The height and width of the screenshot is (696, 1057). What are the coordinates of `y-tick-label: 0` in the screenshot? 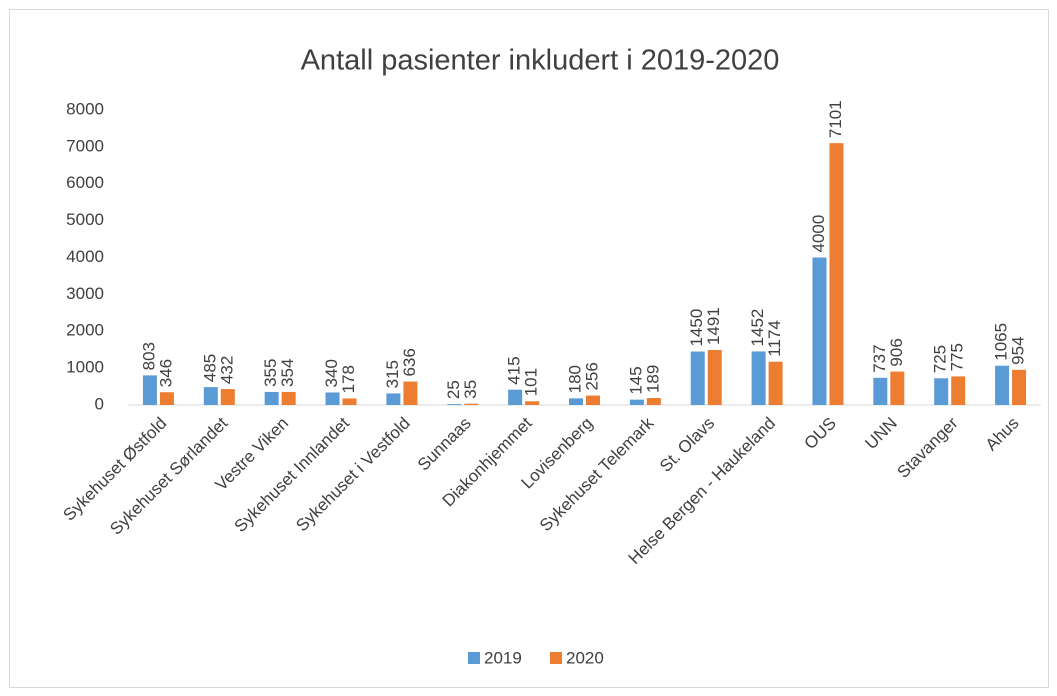 It's located at (99, 403).